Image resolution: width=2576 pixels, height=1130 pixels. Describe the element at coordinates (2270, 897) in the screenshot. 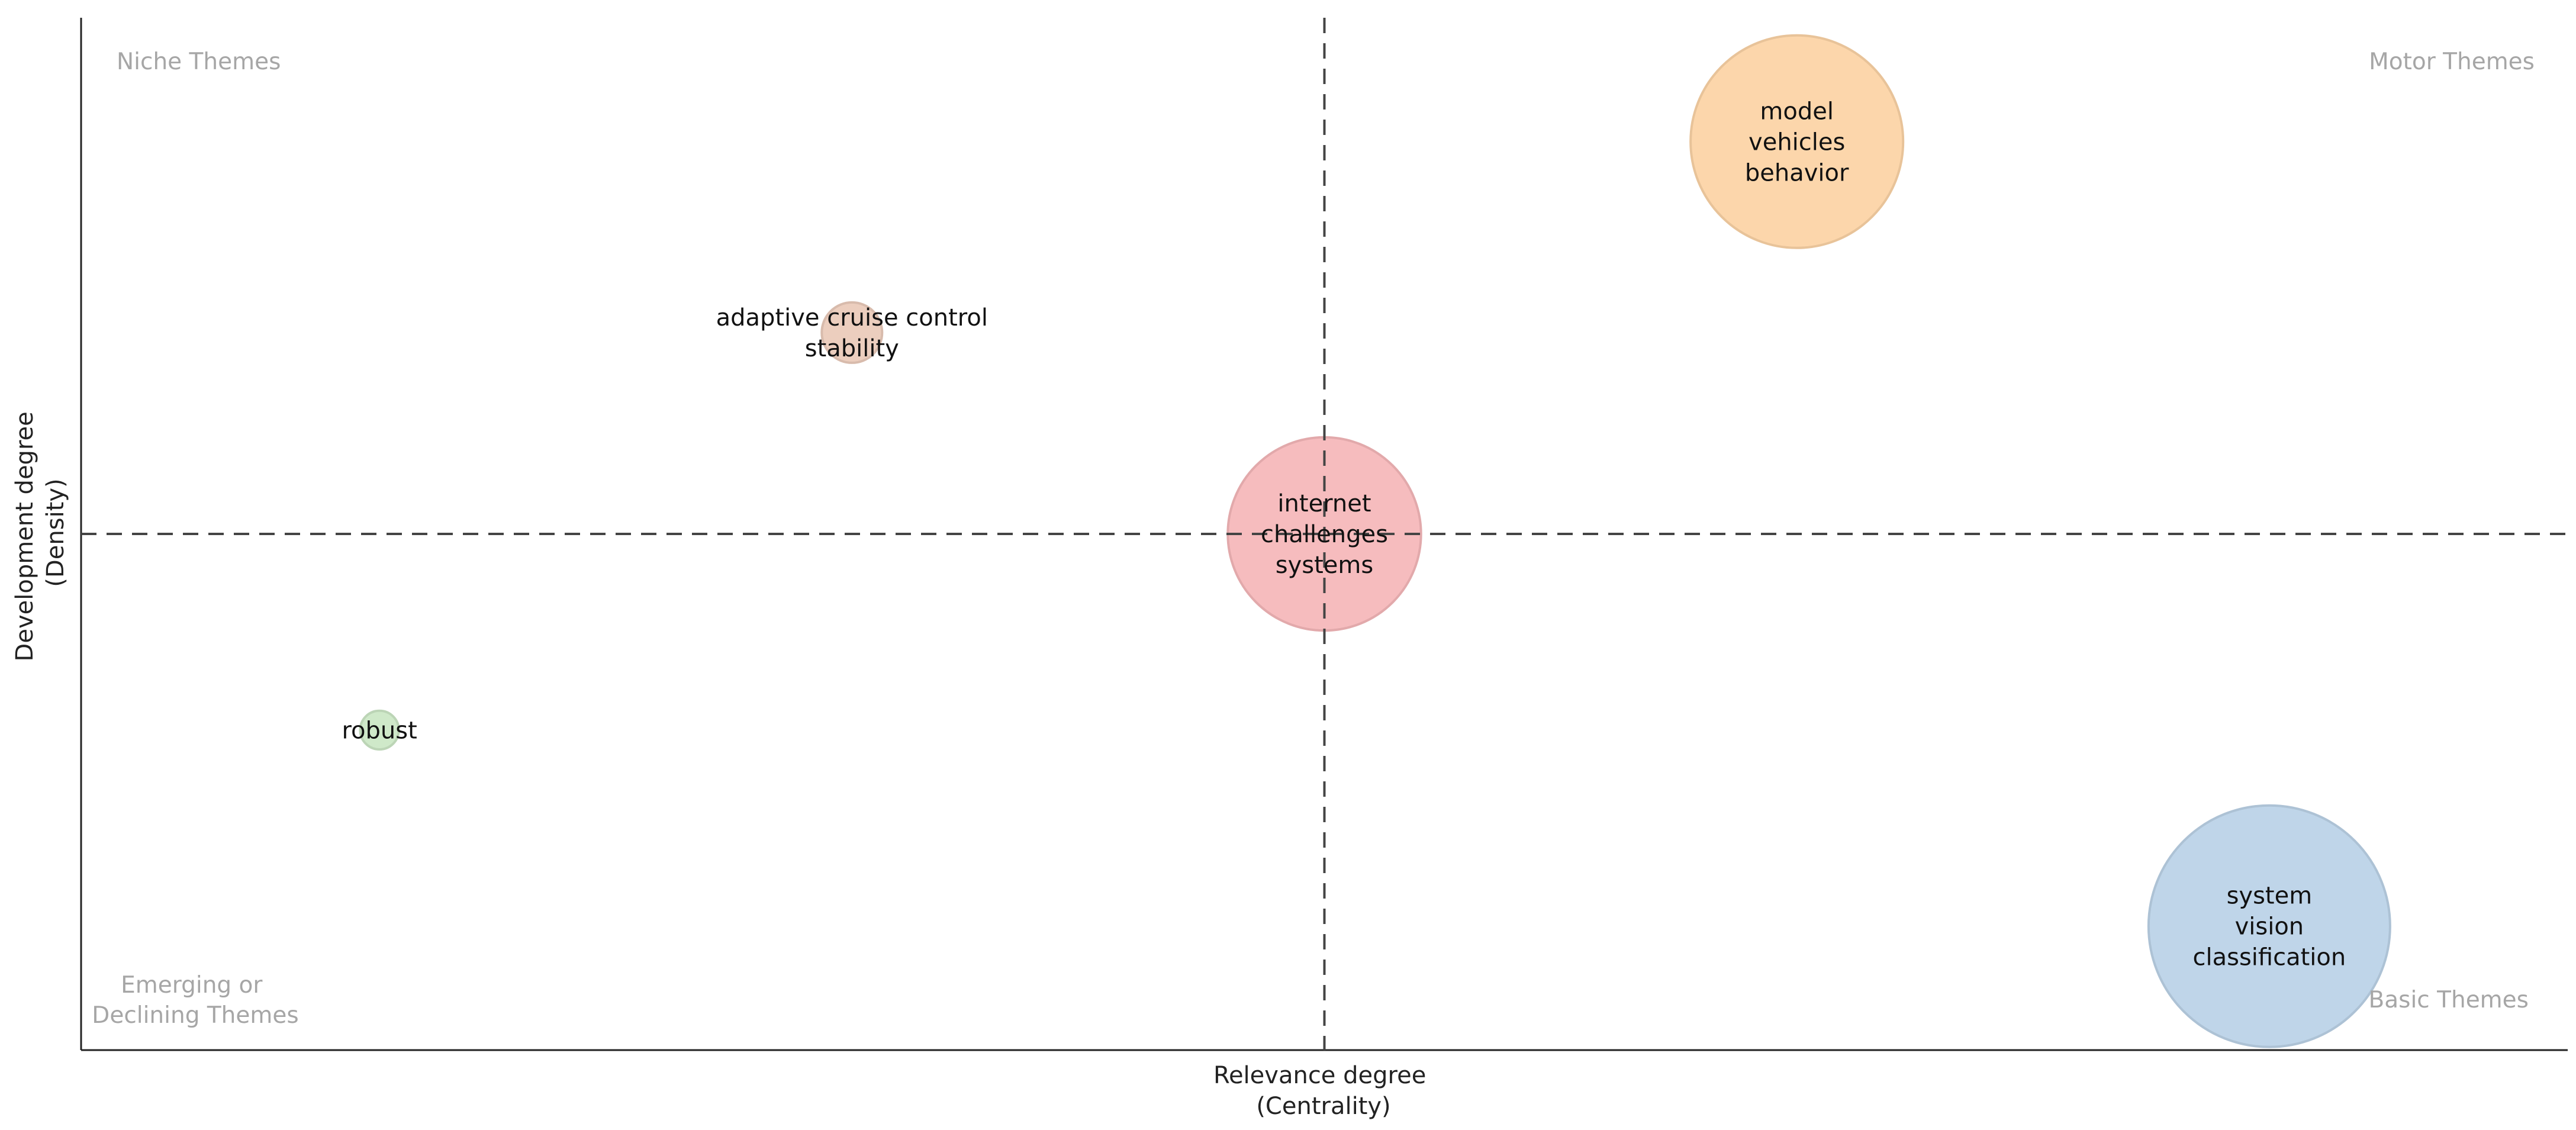

I see `bubble-label-4-line-0: system` at that location.